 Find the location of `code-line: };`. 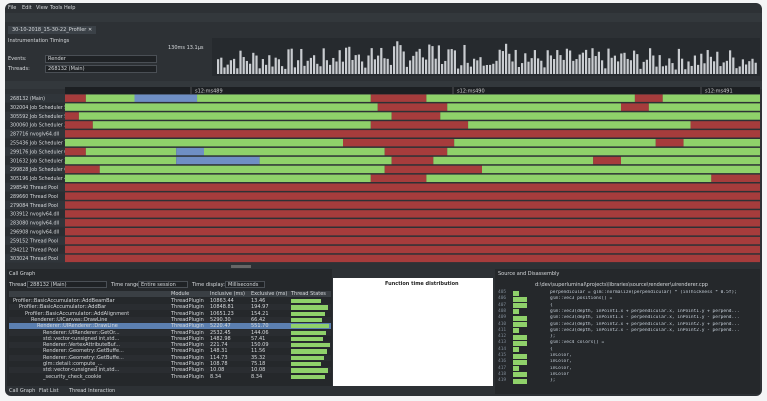

code-line: }; is located at coordinates (553, 381).